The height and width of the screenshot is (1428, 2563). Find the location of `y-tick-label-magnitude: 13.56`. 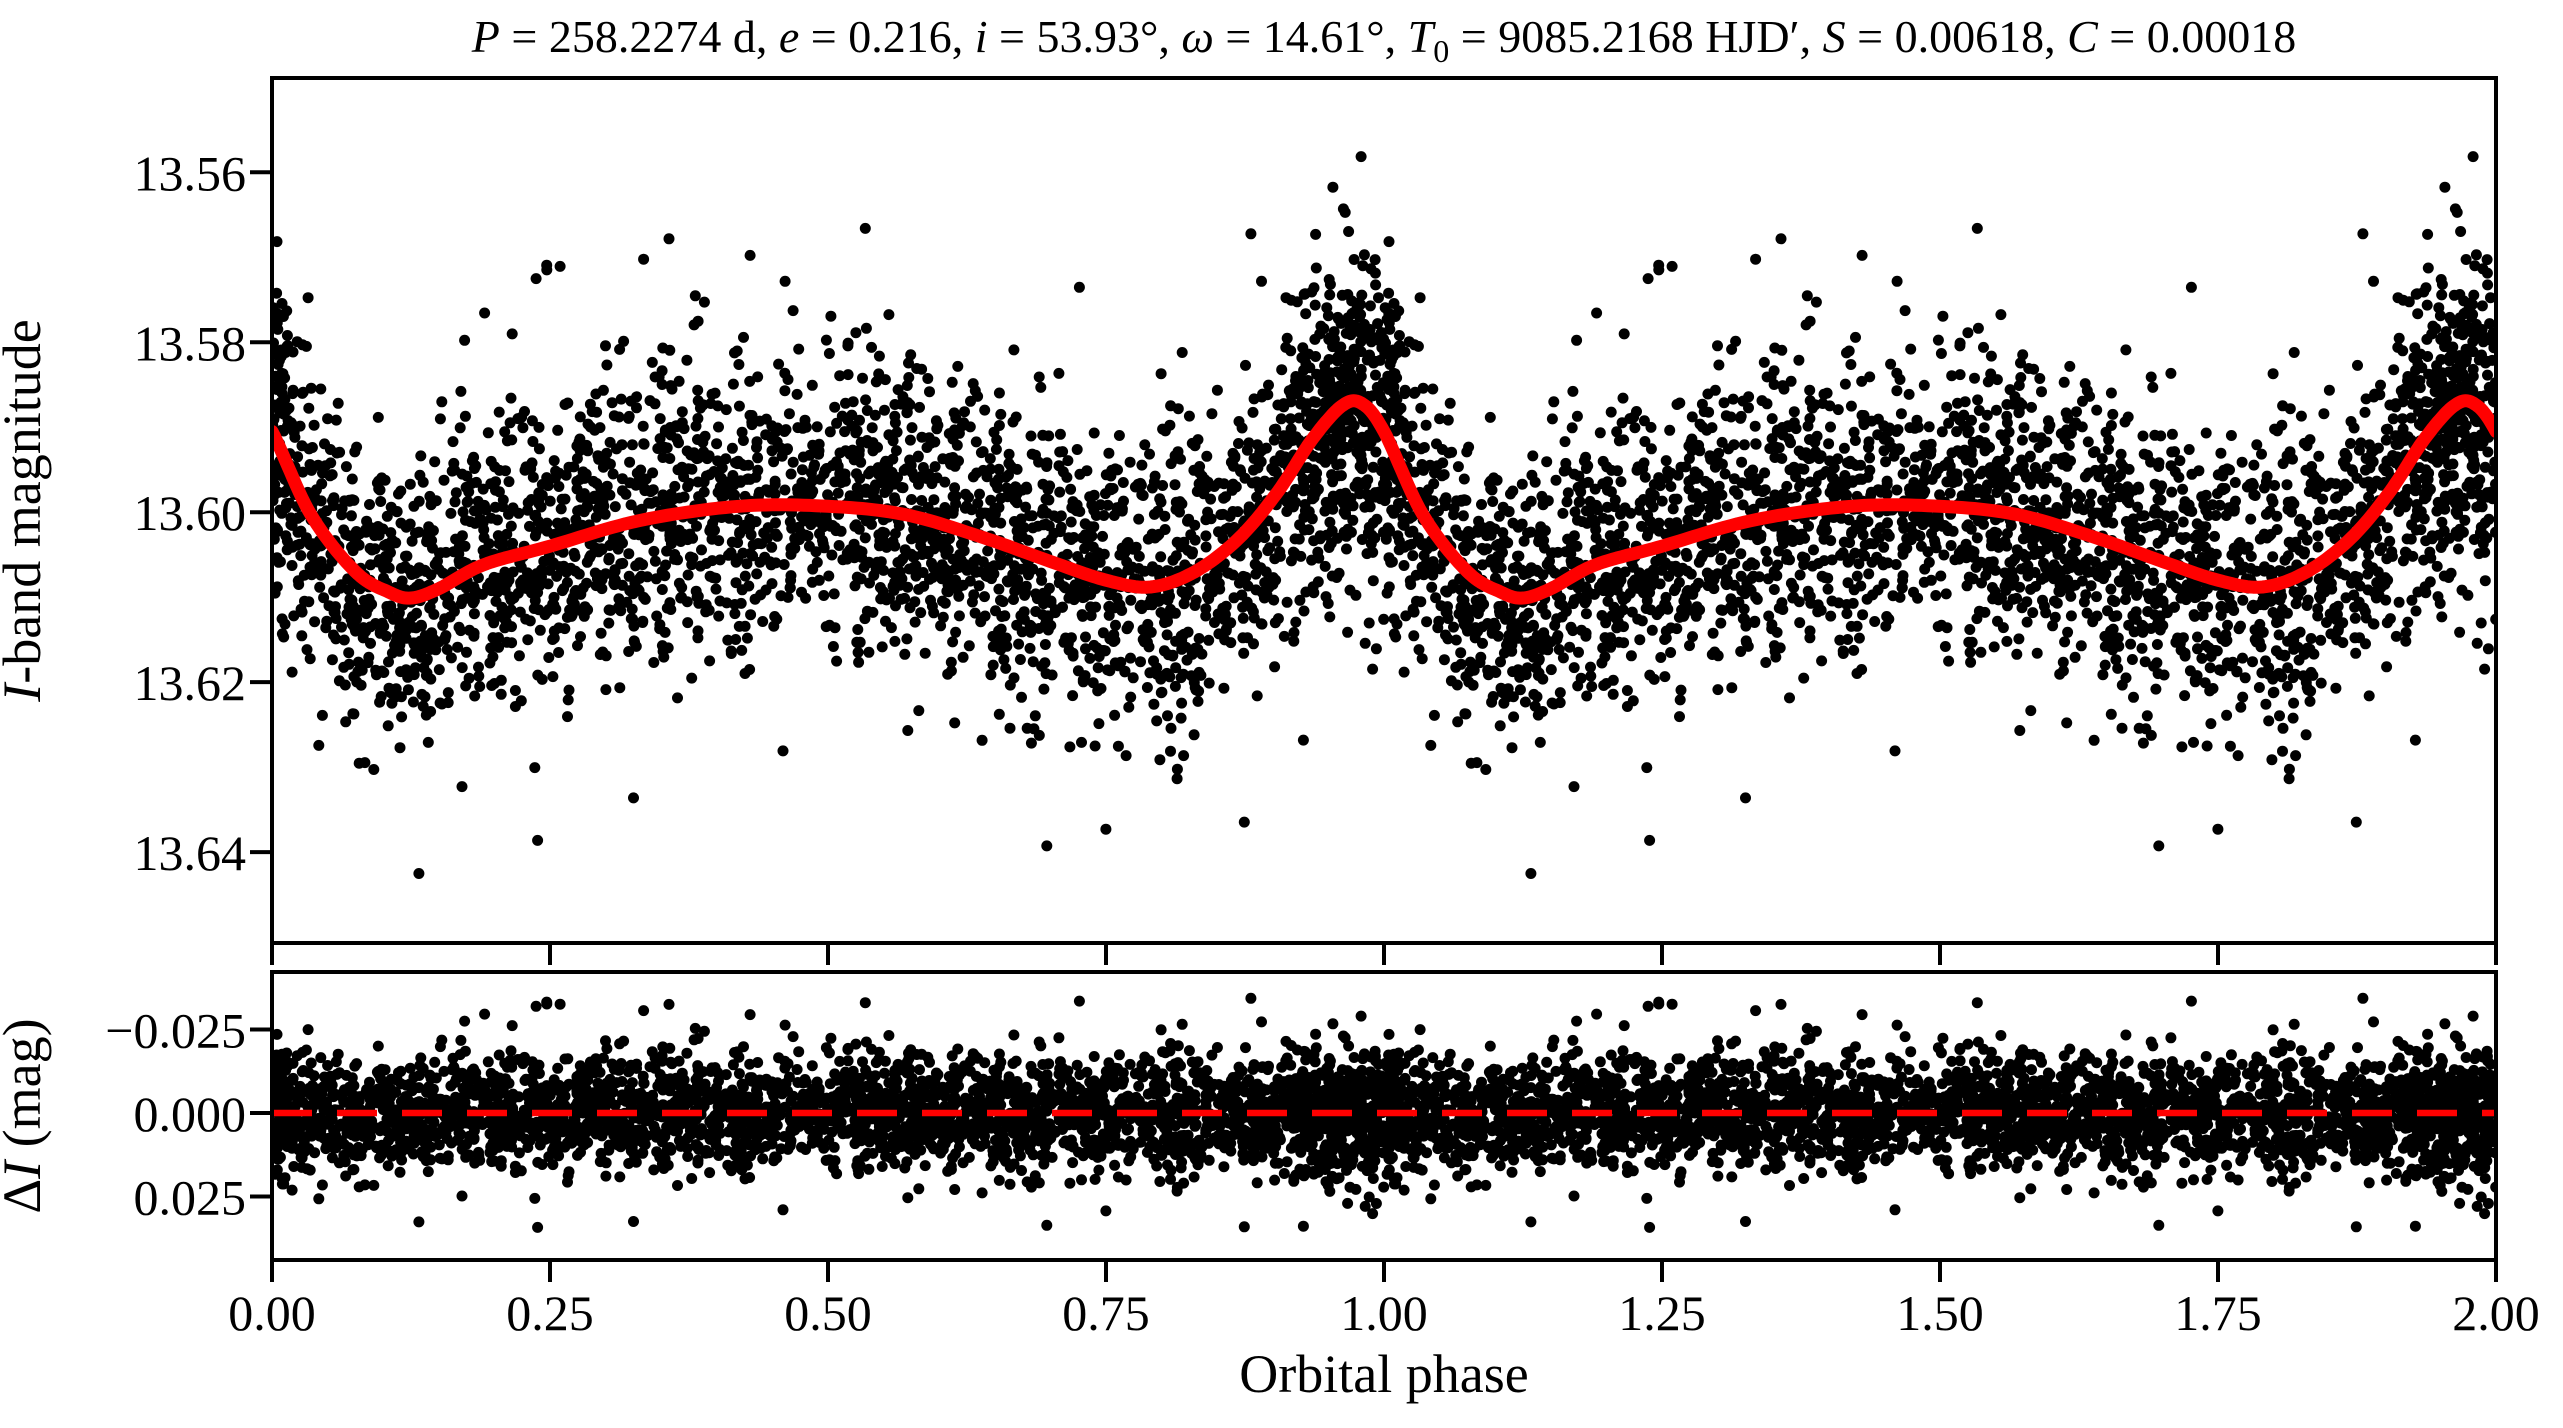

y-tick-label-magnitude: 13.56 is located at coordinates (190, 173).